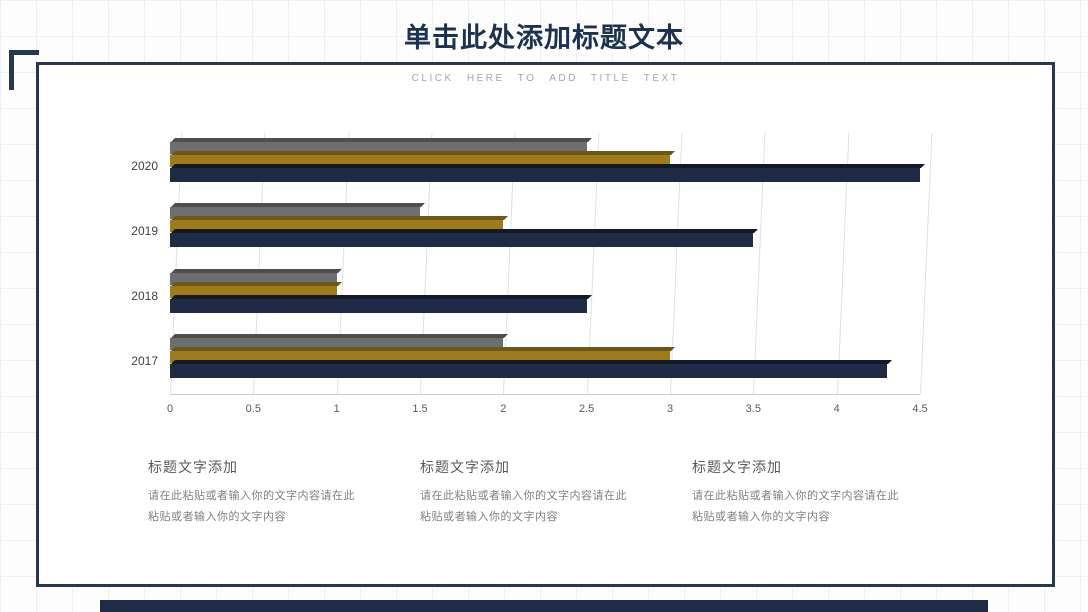 This screenshot has height=612, width=1088. Describe the element at coordinates (253, 409) in the screenshot. I see `x-tick-label: 0.5` at that location.